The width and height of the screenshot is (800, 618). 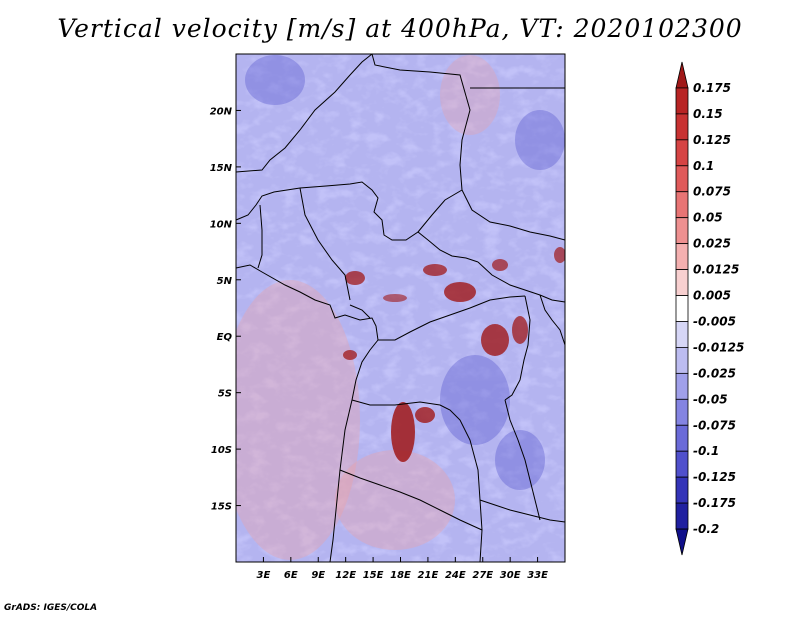 I want to click on colorbar-label: 0.15, so click(x=708, y=114).